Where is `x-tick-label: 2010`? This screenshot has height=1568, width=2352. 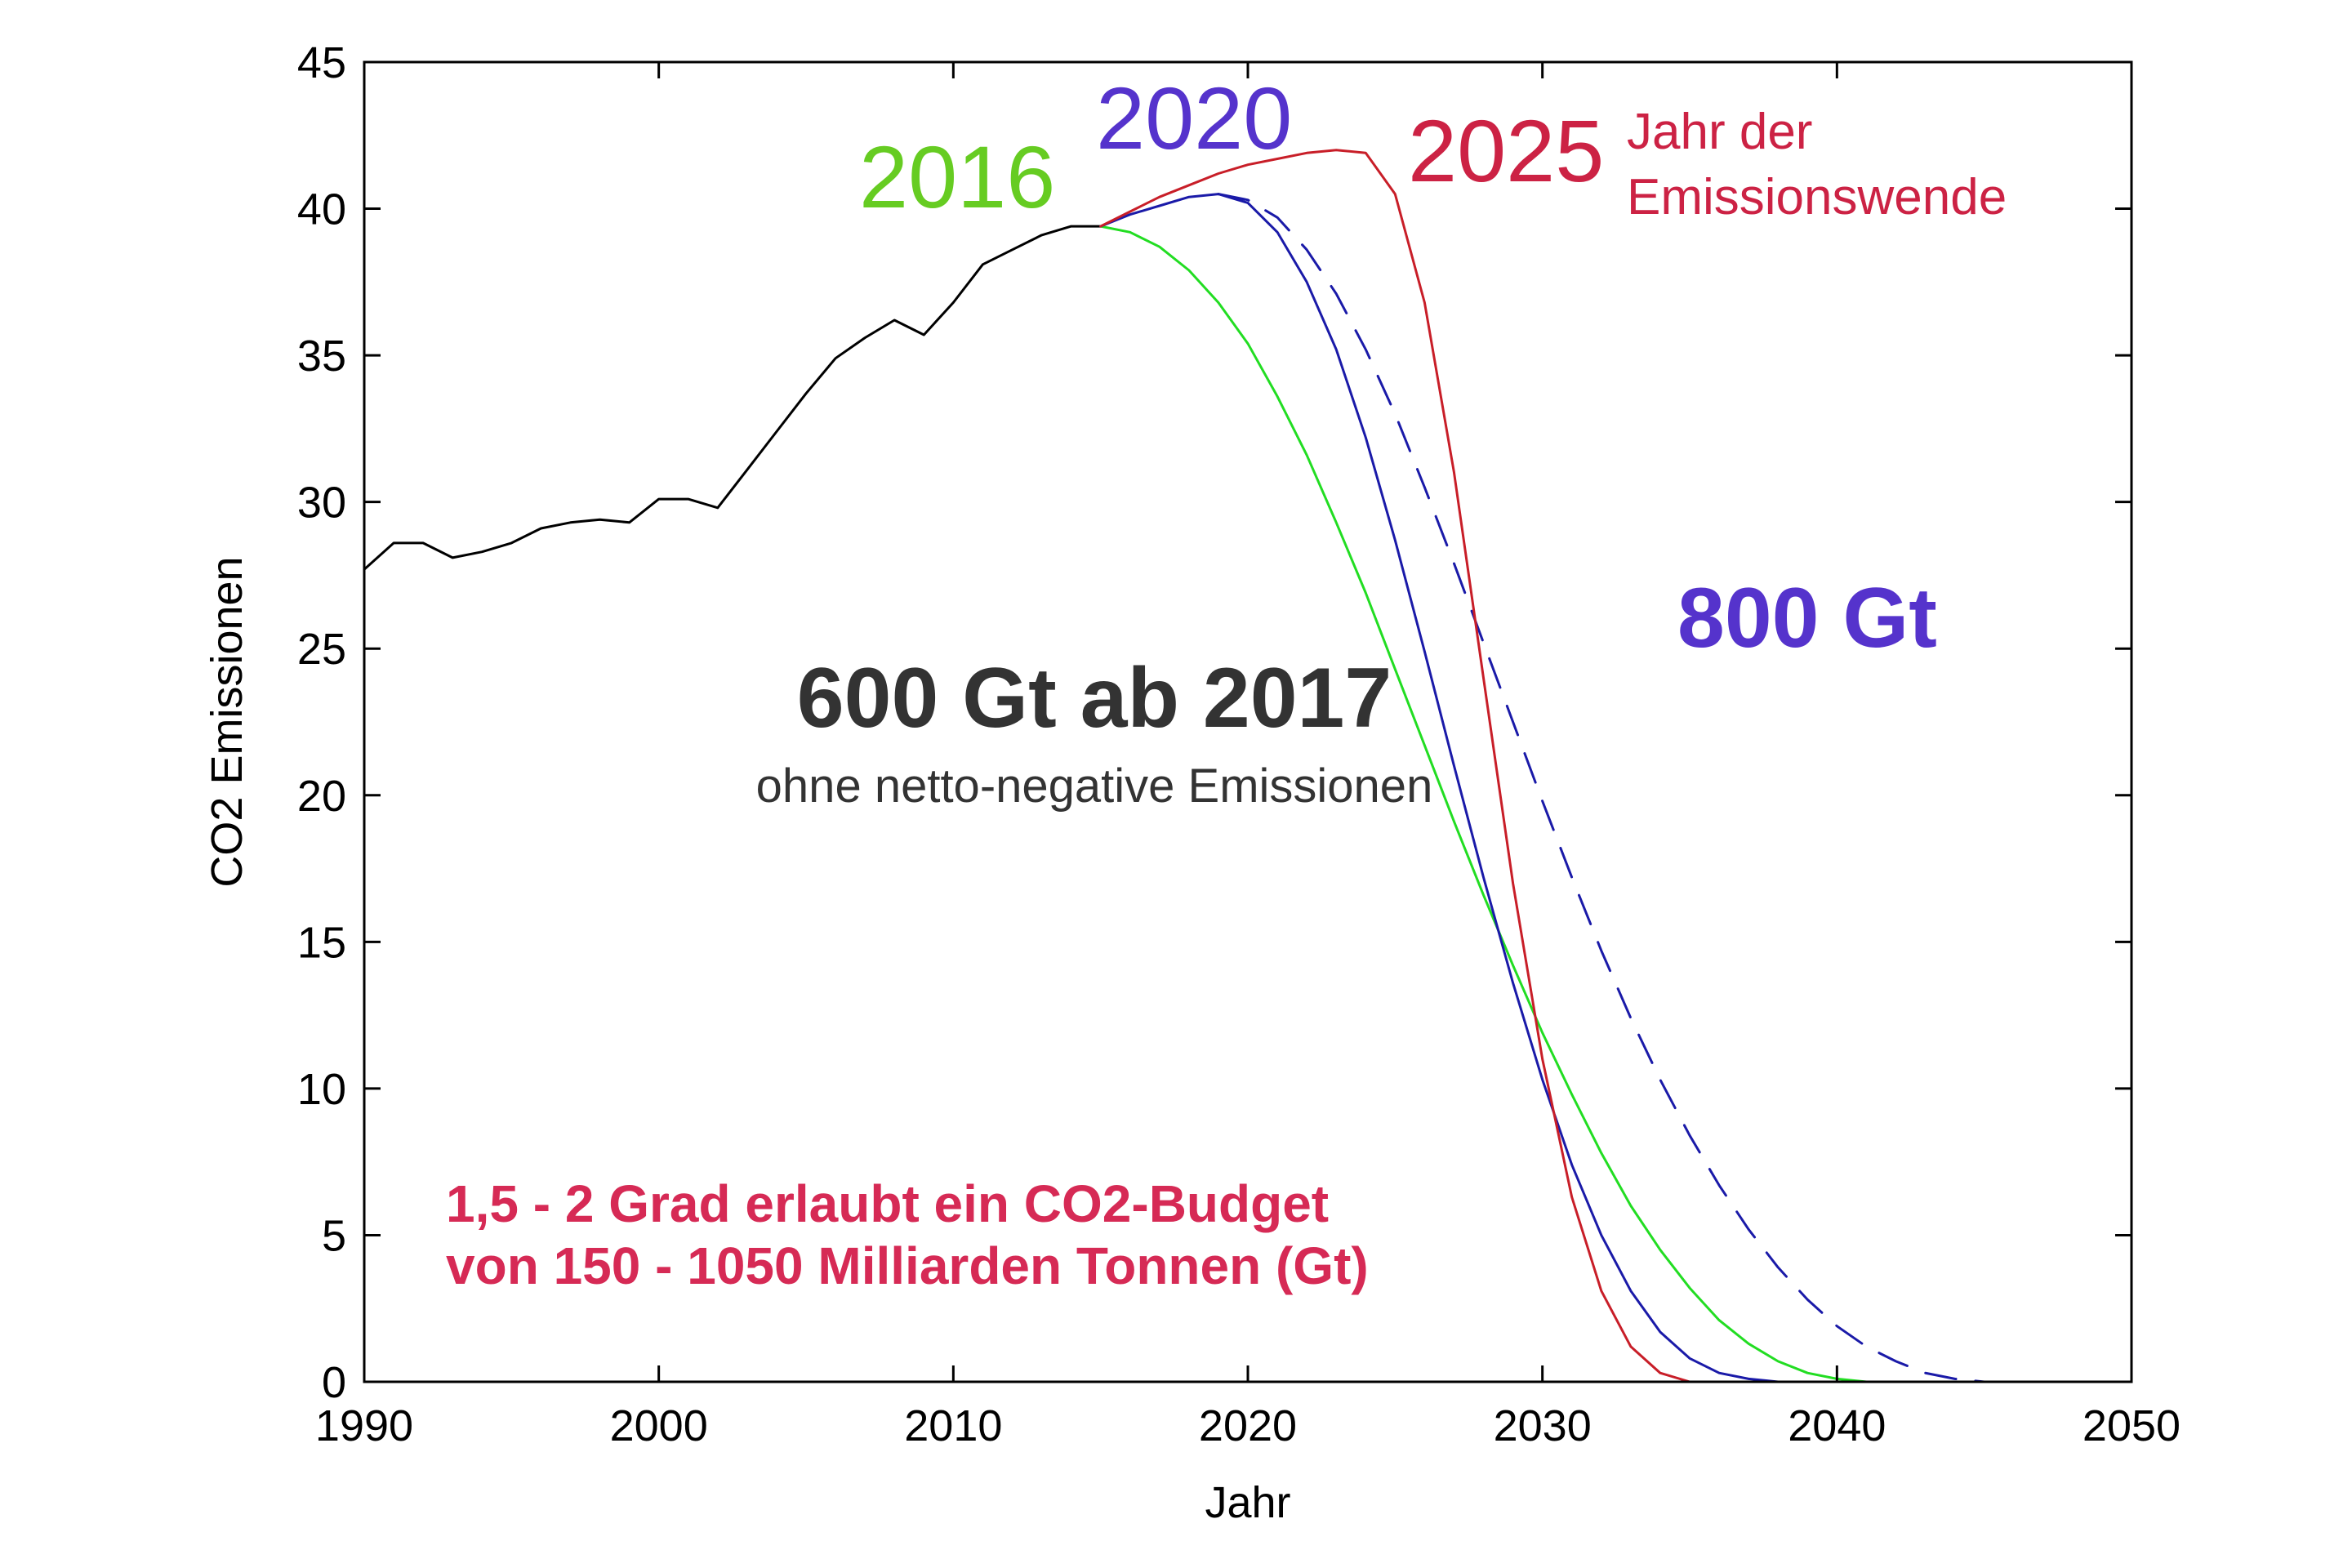
x-tick-label: 2010 is located at coordinates (953, 1425).